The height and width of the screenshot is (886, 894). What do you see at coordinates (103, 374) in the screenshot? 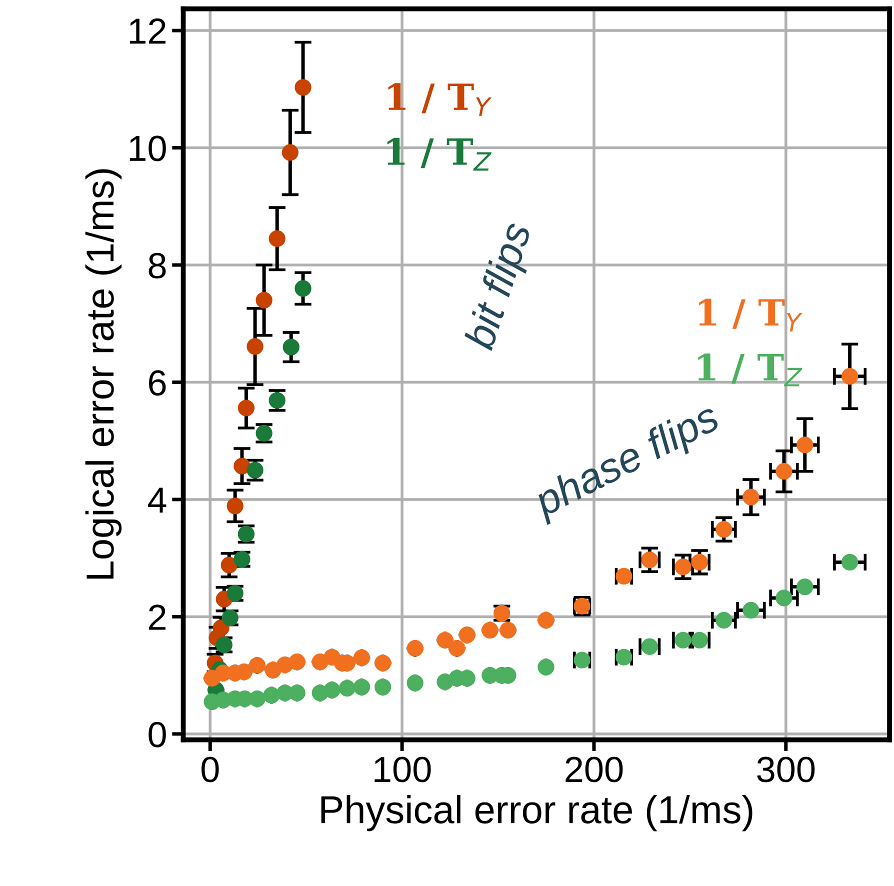
I see `y-axis-title: Logical error rate (1/ms)` at bounding box center [103, 374].